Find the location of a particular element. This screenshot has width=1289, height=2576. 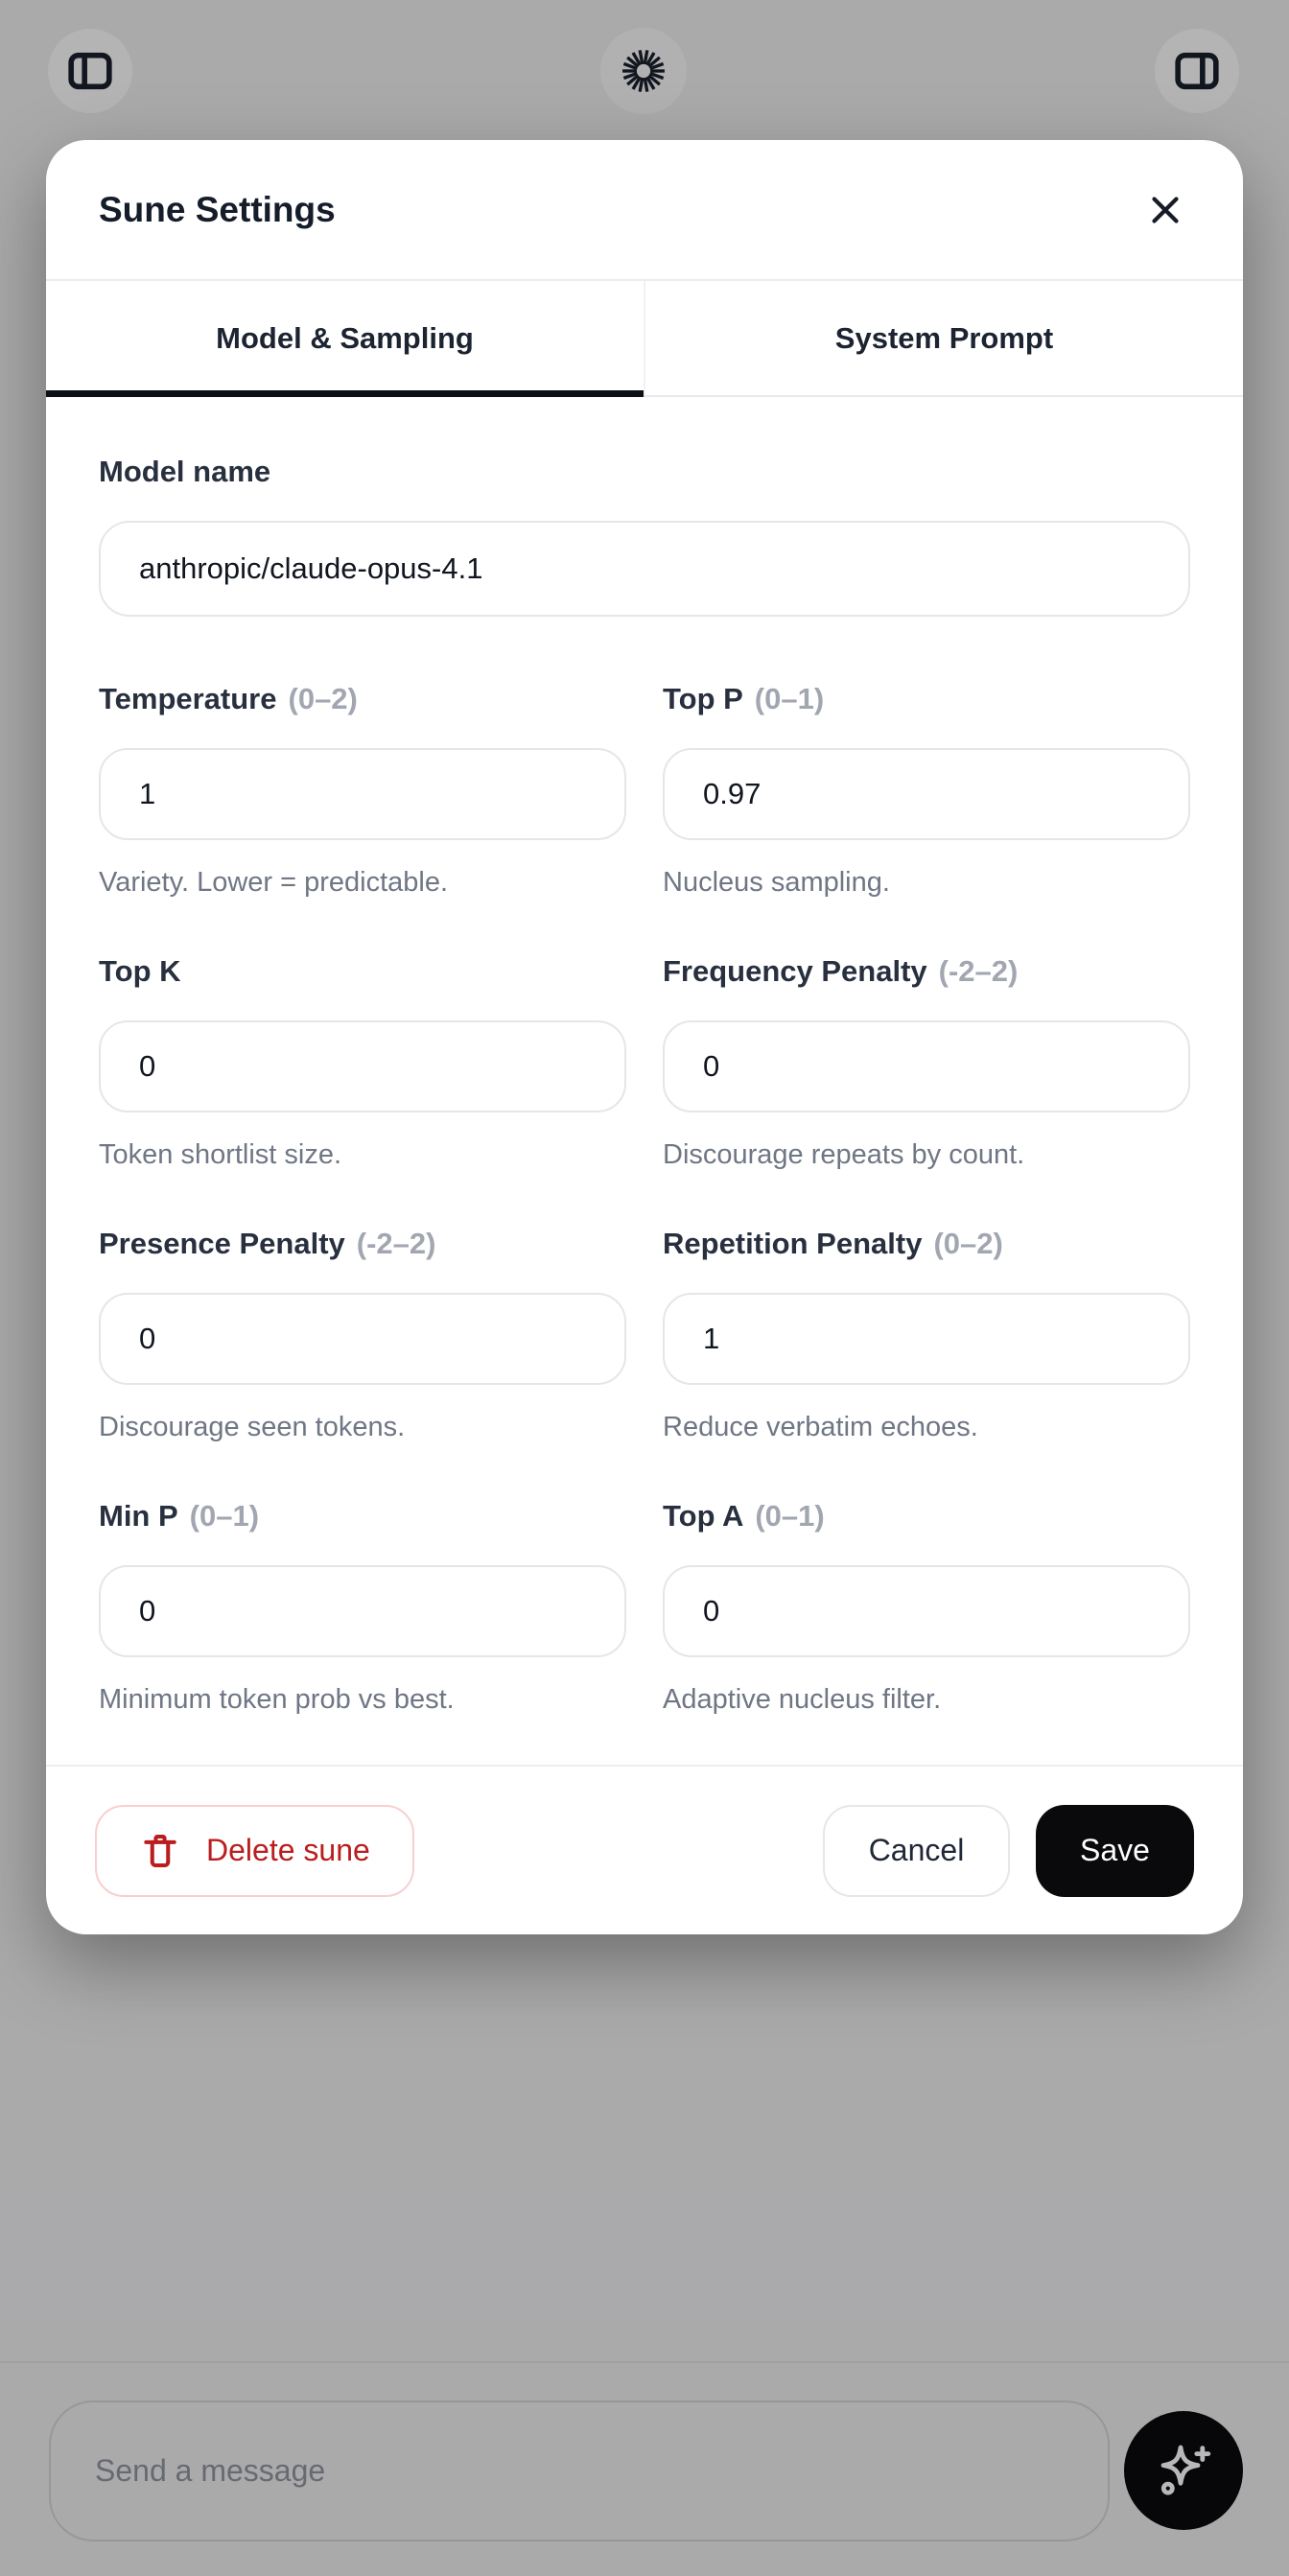

sidebar-left-icon is located at coordinates (90, 71).